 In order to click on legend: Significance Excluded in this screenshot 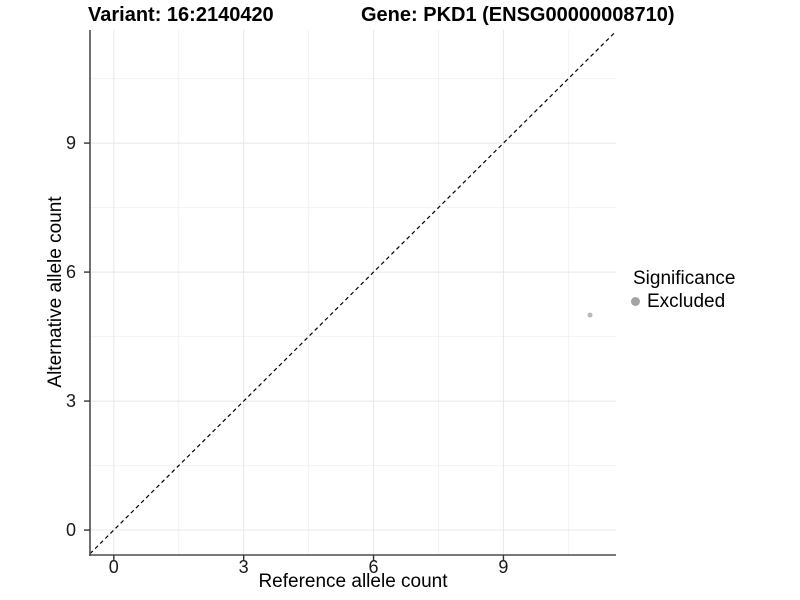, I will do `click(683, 290)`.